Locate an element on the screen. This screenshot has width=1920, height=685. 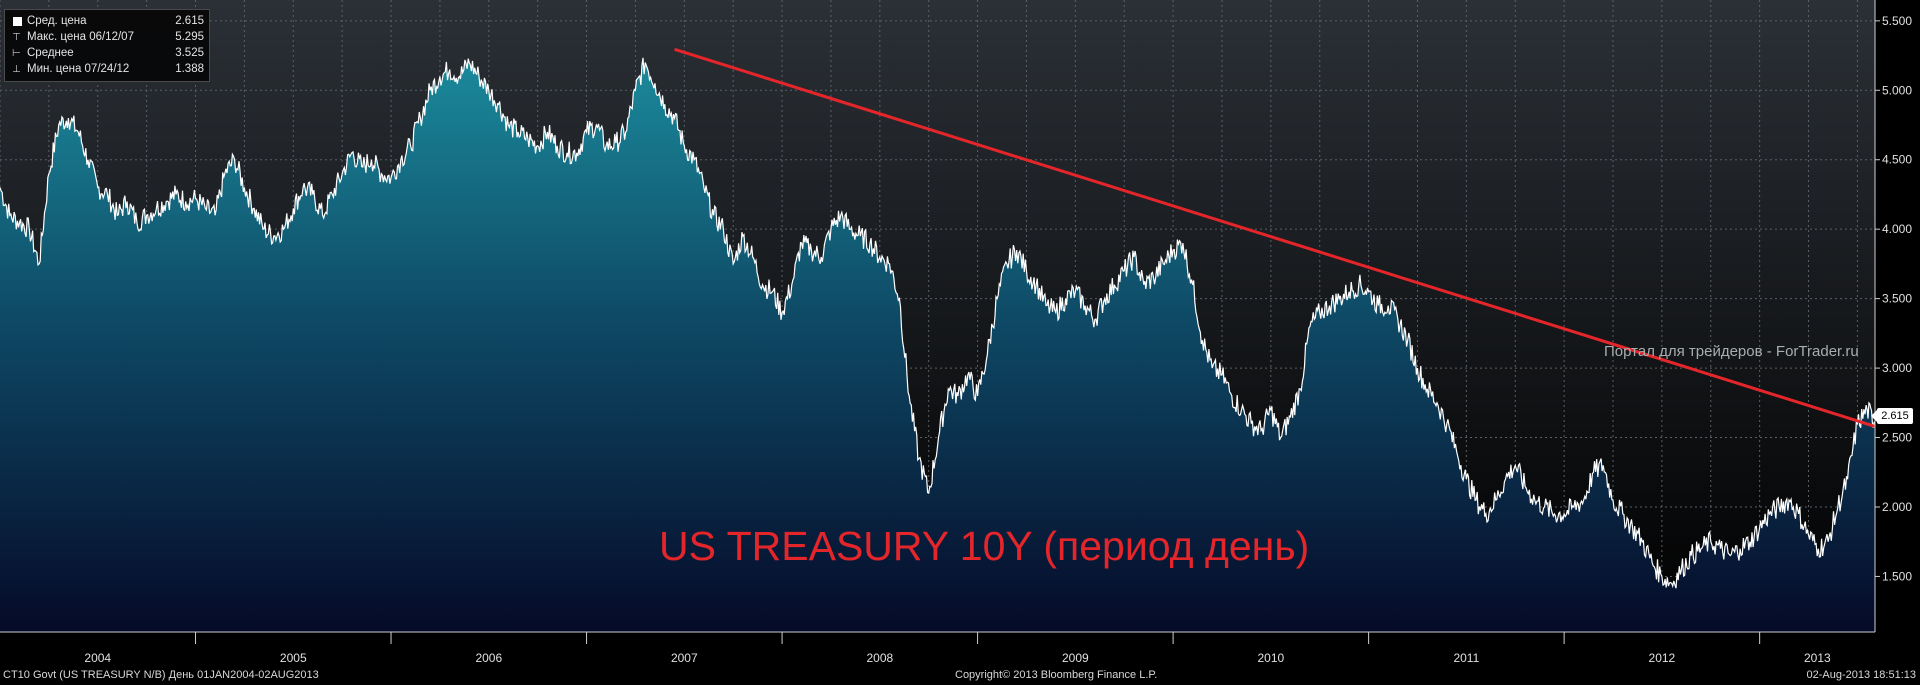
legend-item-avg-price: Сред. цена 2.615 is located at coordinates (106, 21).